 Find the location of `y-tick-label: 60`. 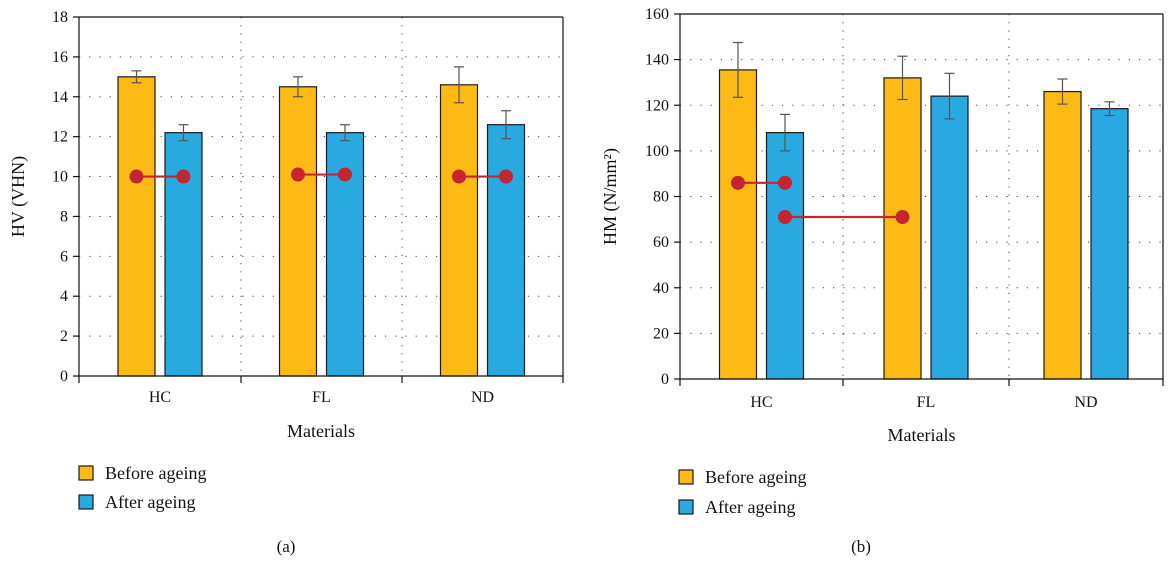

y-tick-label: 60 is located at coordinates (661, 242).